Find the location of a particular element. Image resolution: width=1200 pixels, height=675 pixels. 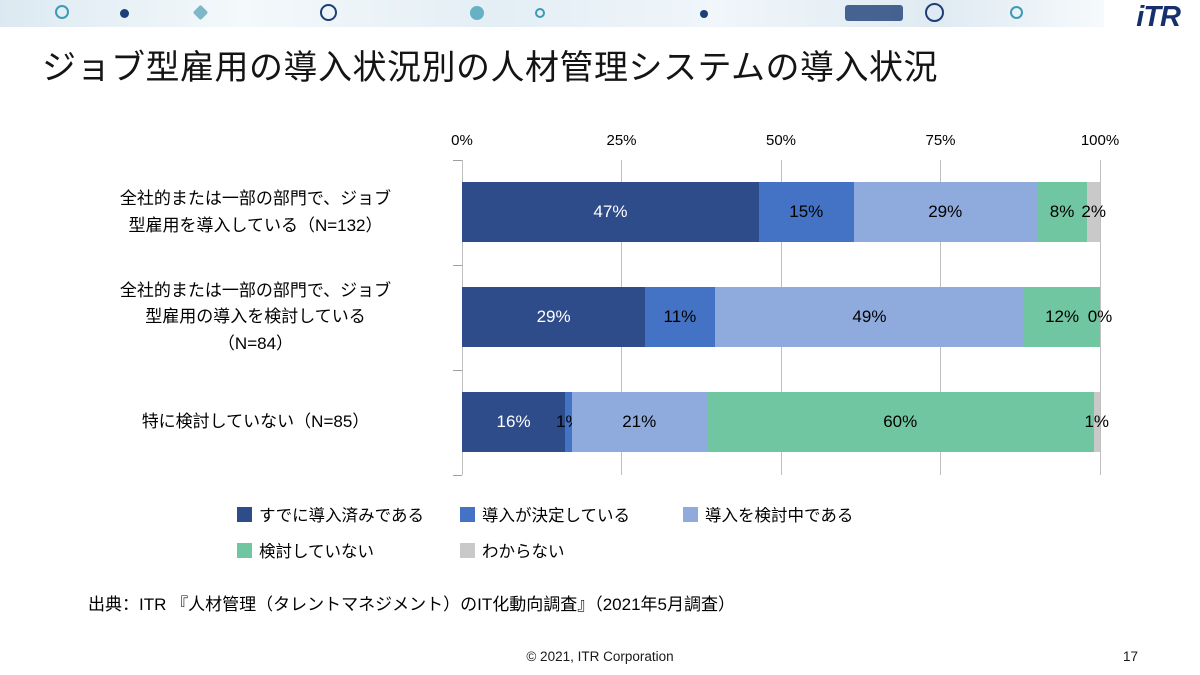

bar-segment: 49% is located at coordinates (869, 317).